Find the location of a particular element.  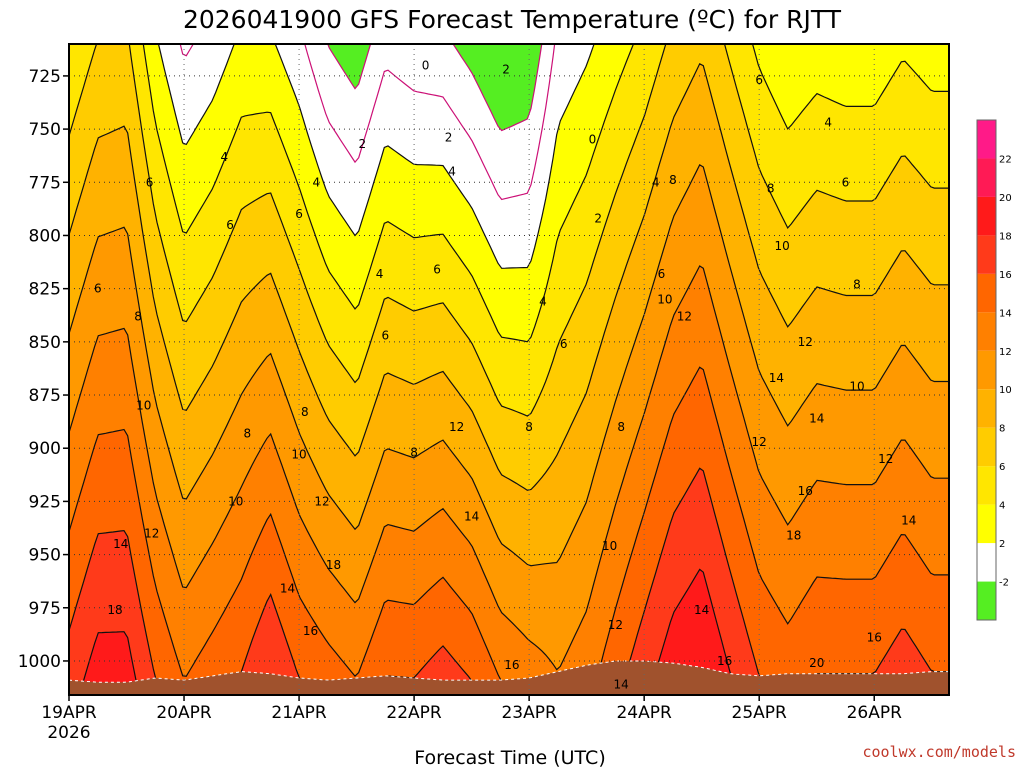

y-tick-label: 775 is located at coordinates (45, 183).